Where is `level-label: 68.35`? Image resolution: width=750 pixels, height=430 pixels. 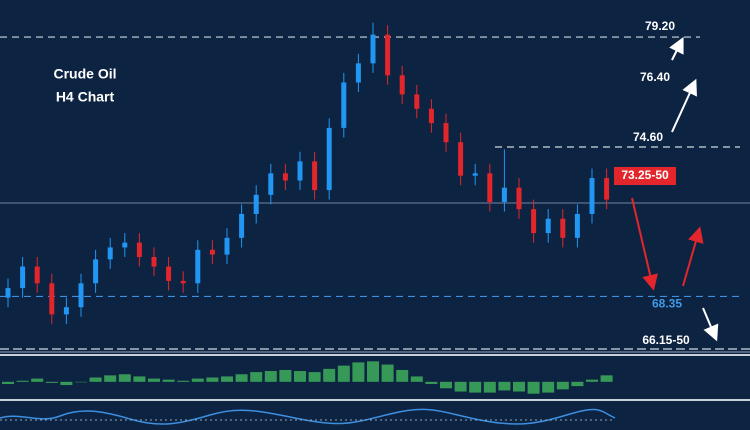 level-label: 68.35 is located at coordinates (667, 304).